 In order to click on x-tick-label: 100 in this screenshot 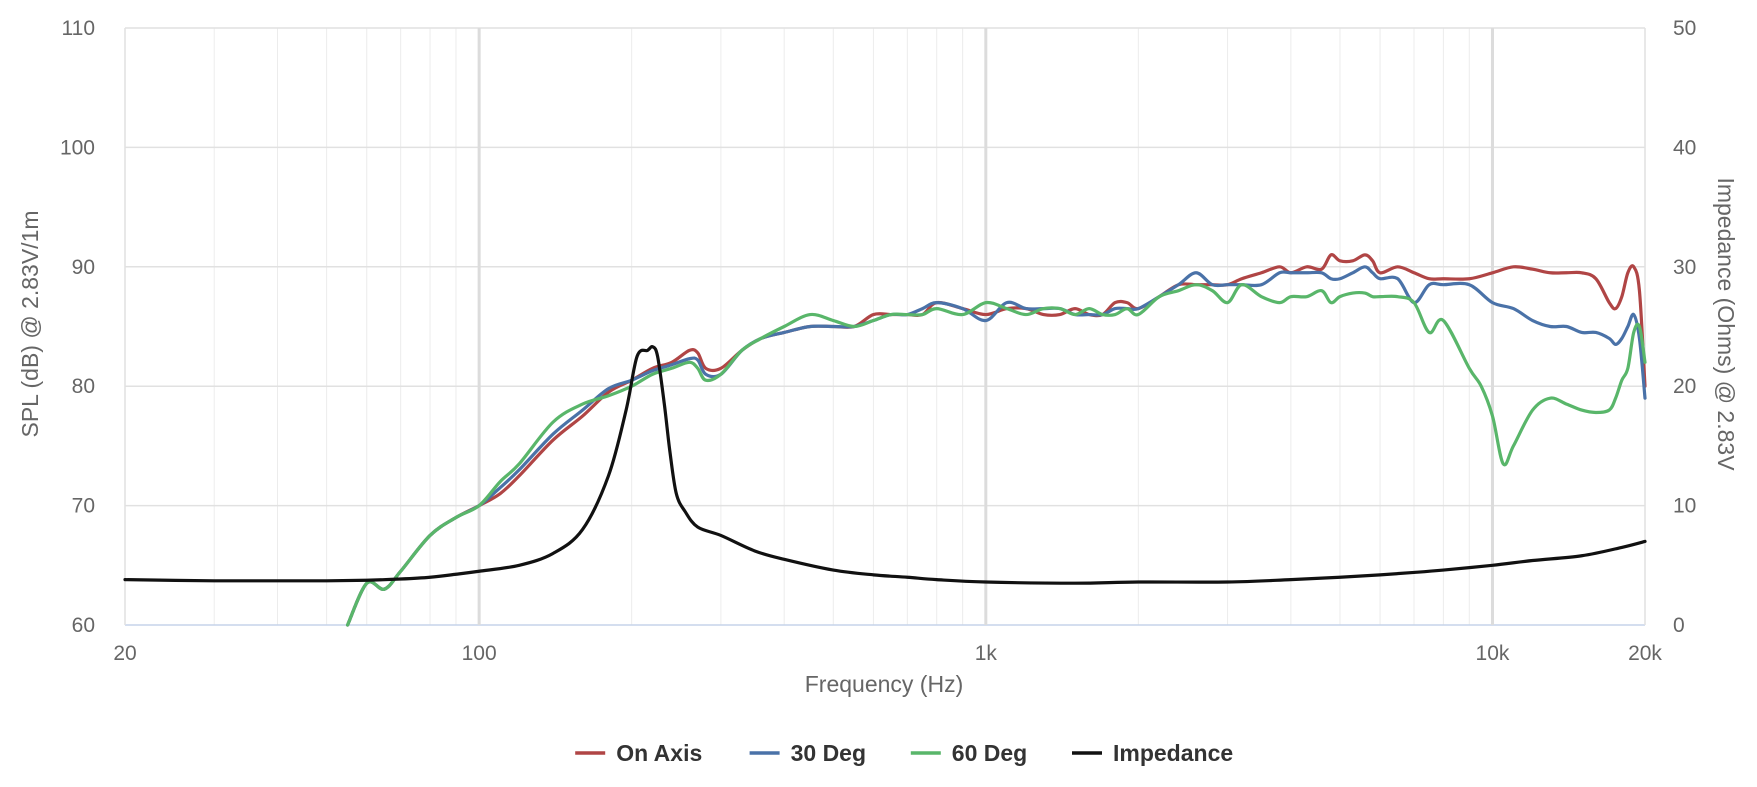, I will do `click(479, 653)`.